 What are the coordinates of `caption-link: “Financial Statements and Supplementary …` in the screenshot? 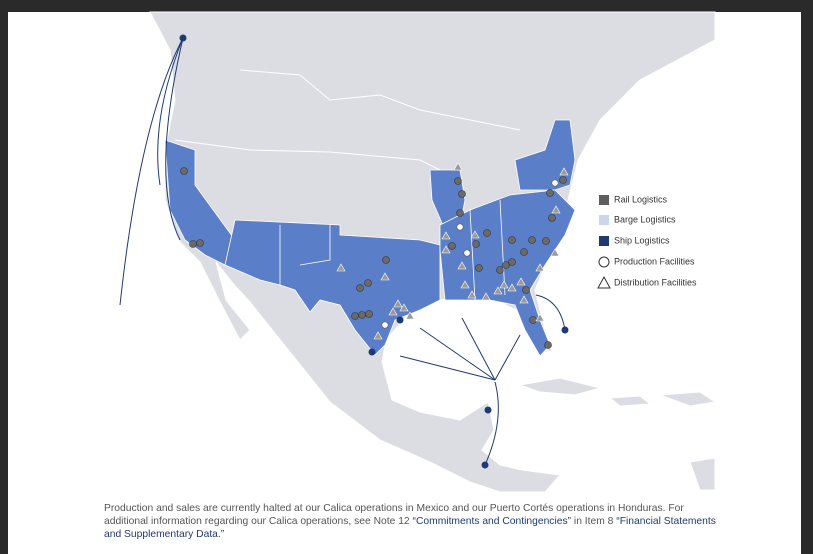 It's located at (410, 528).